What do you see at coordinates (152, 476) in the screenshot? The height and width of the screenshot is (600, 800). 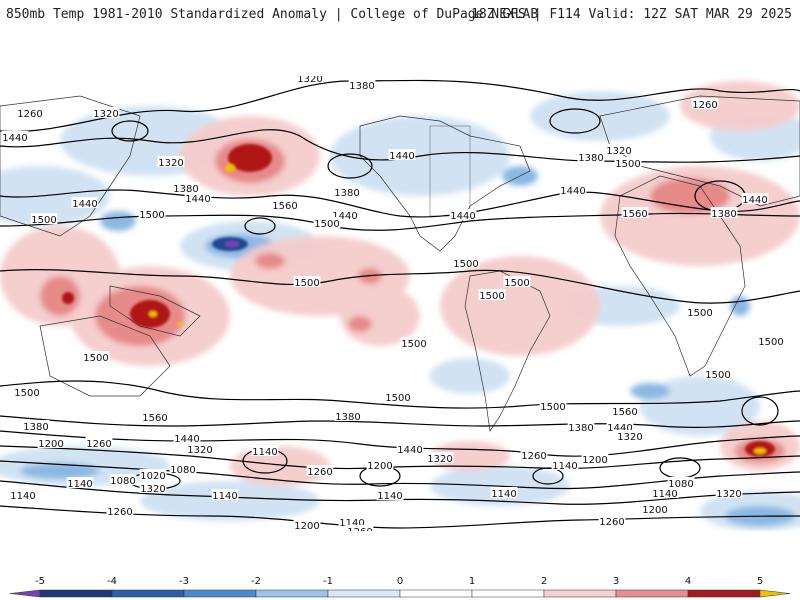 I see `contour-label: 1020` at bounding box center [152, 476].